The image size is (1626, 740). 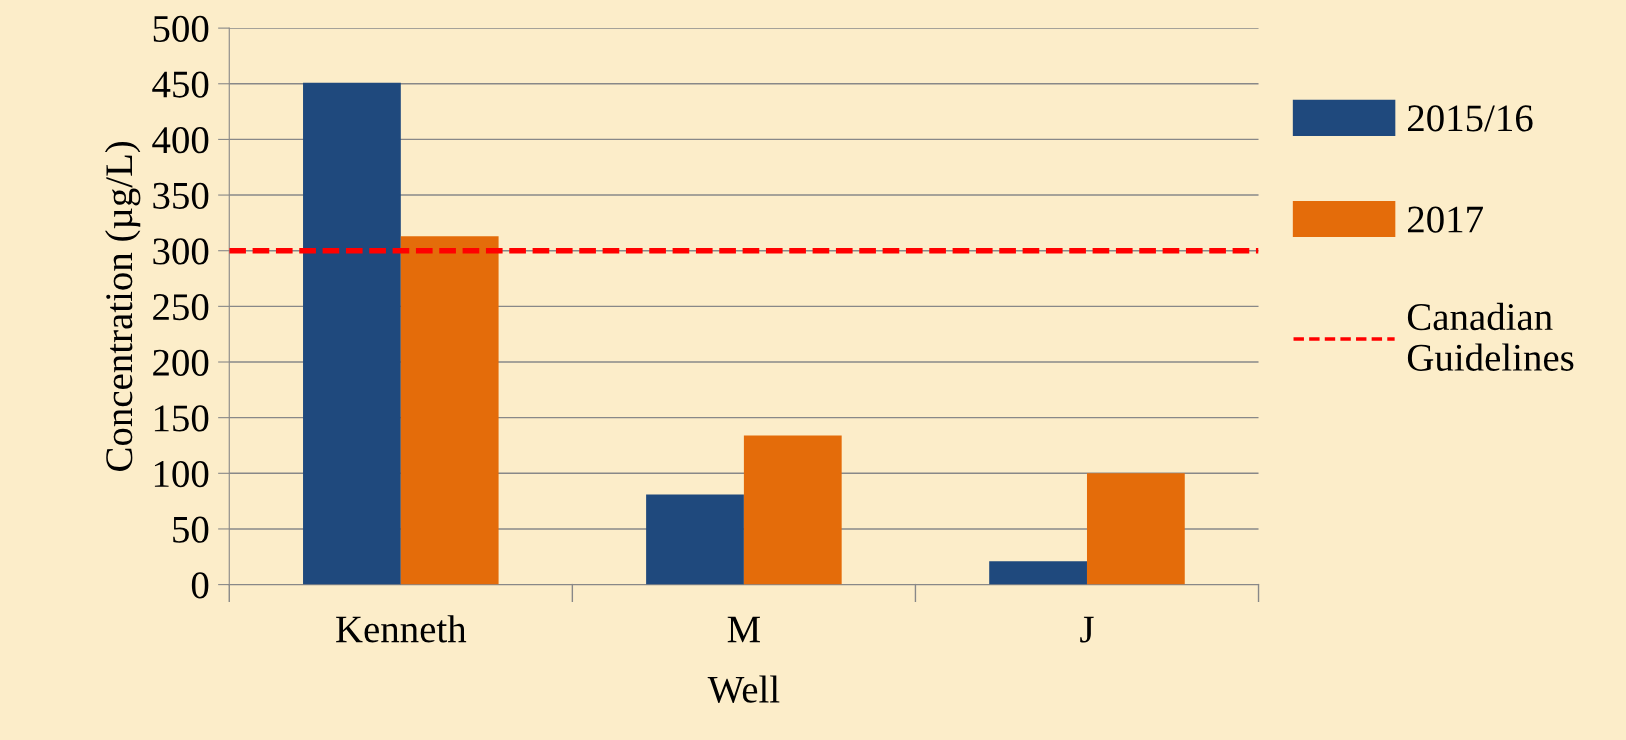 What do you see at coordinates (401, 629) in the screenshot?
I see `x-tick-label: Kenneth` at bounding box center [401, 629].